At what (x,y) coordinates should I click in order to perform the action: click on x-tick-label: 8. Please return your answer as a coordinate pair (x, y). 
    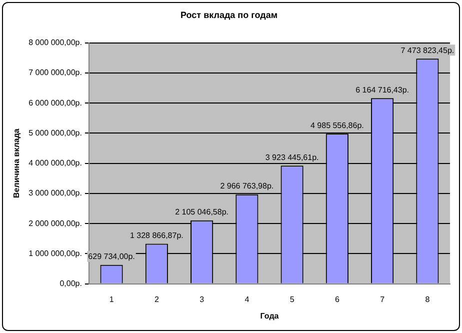
    Looking at the image, I should click on (427, 299).